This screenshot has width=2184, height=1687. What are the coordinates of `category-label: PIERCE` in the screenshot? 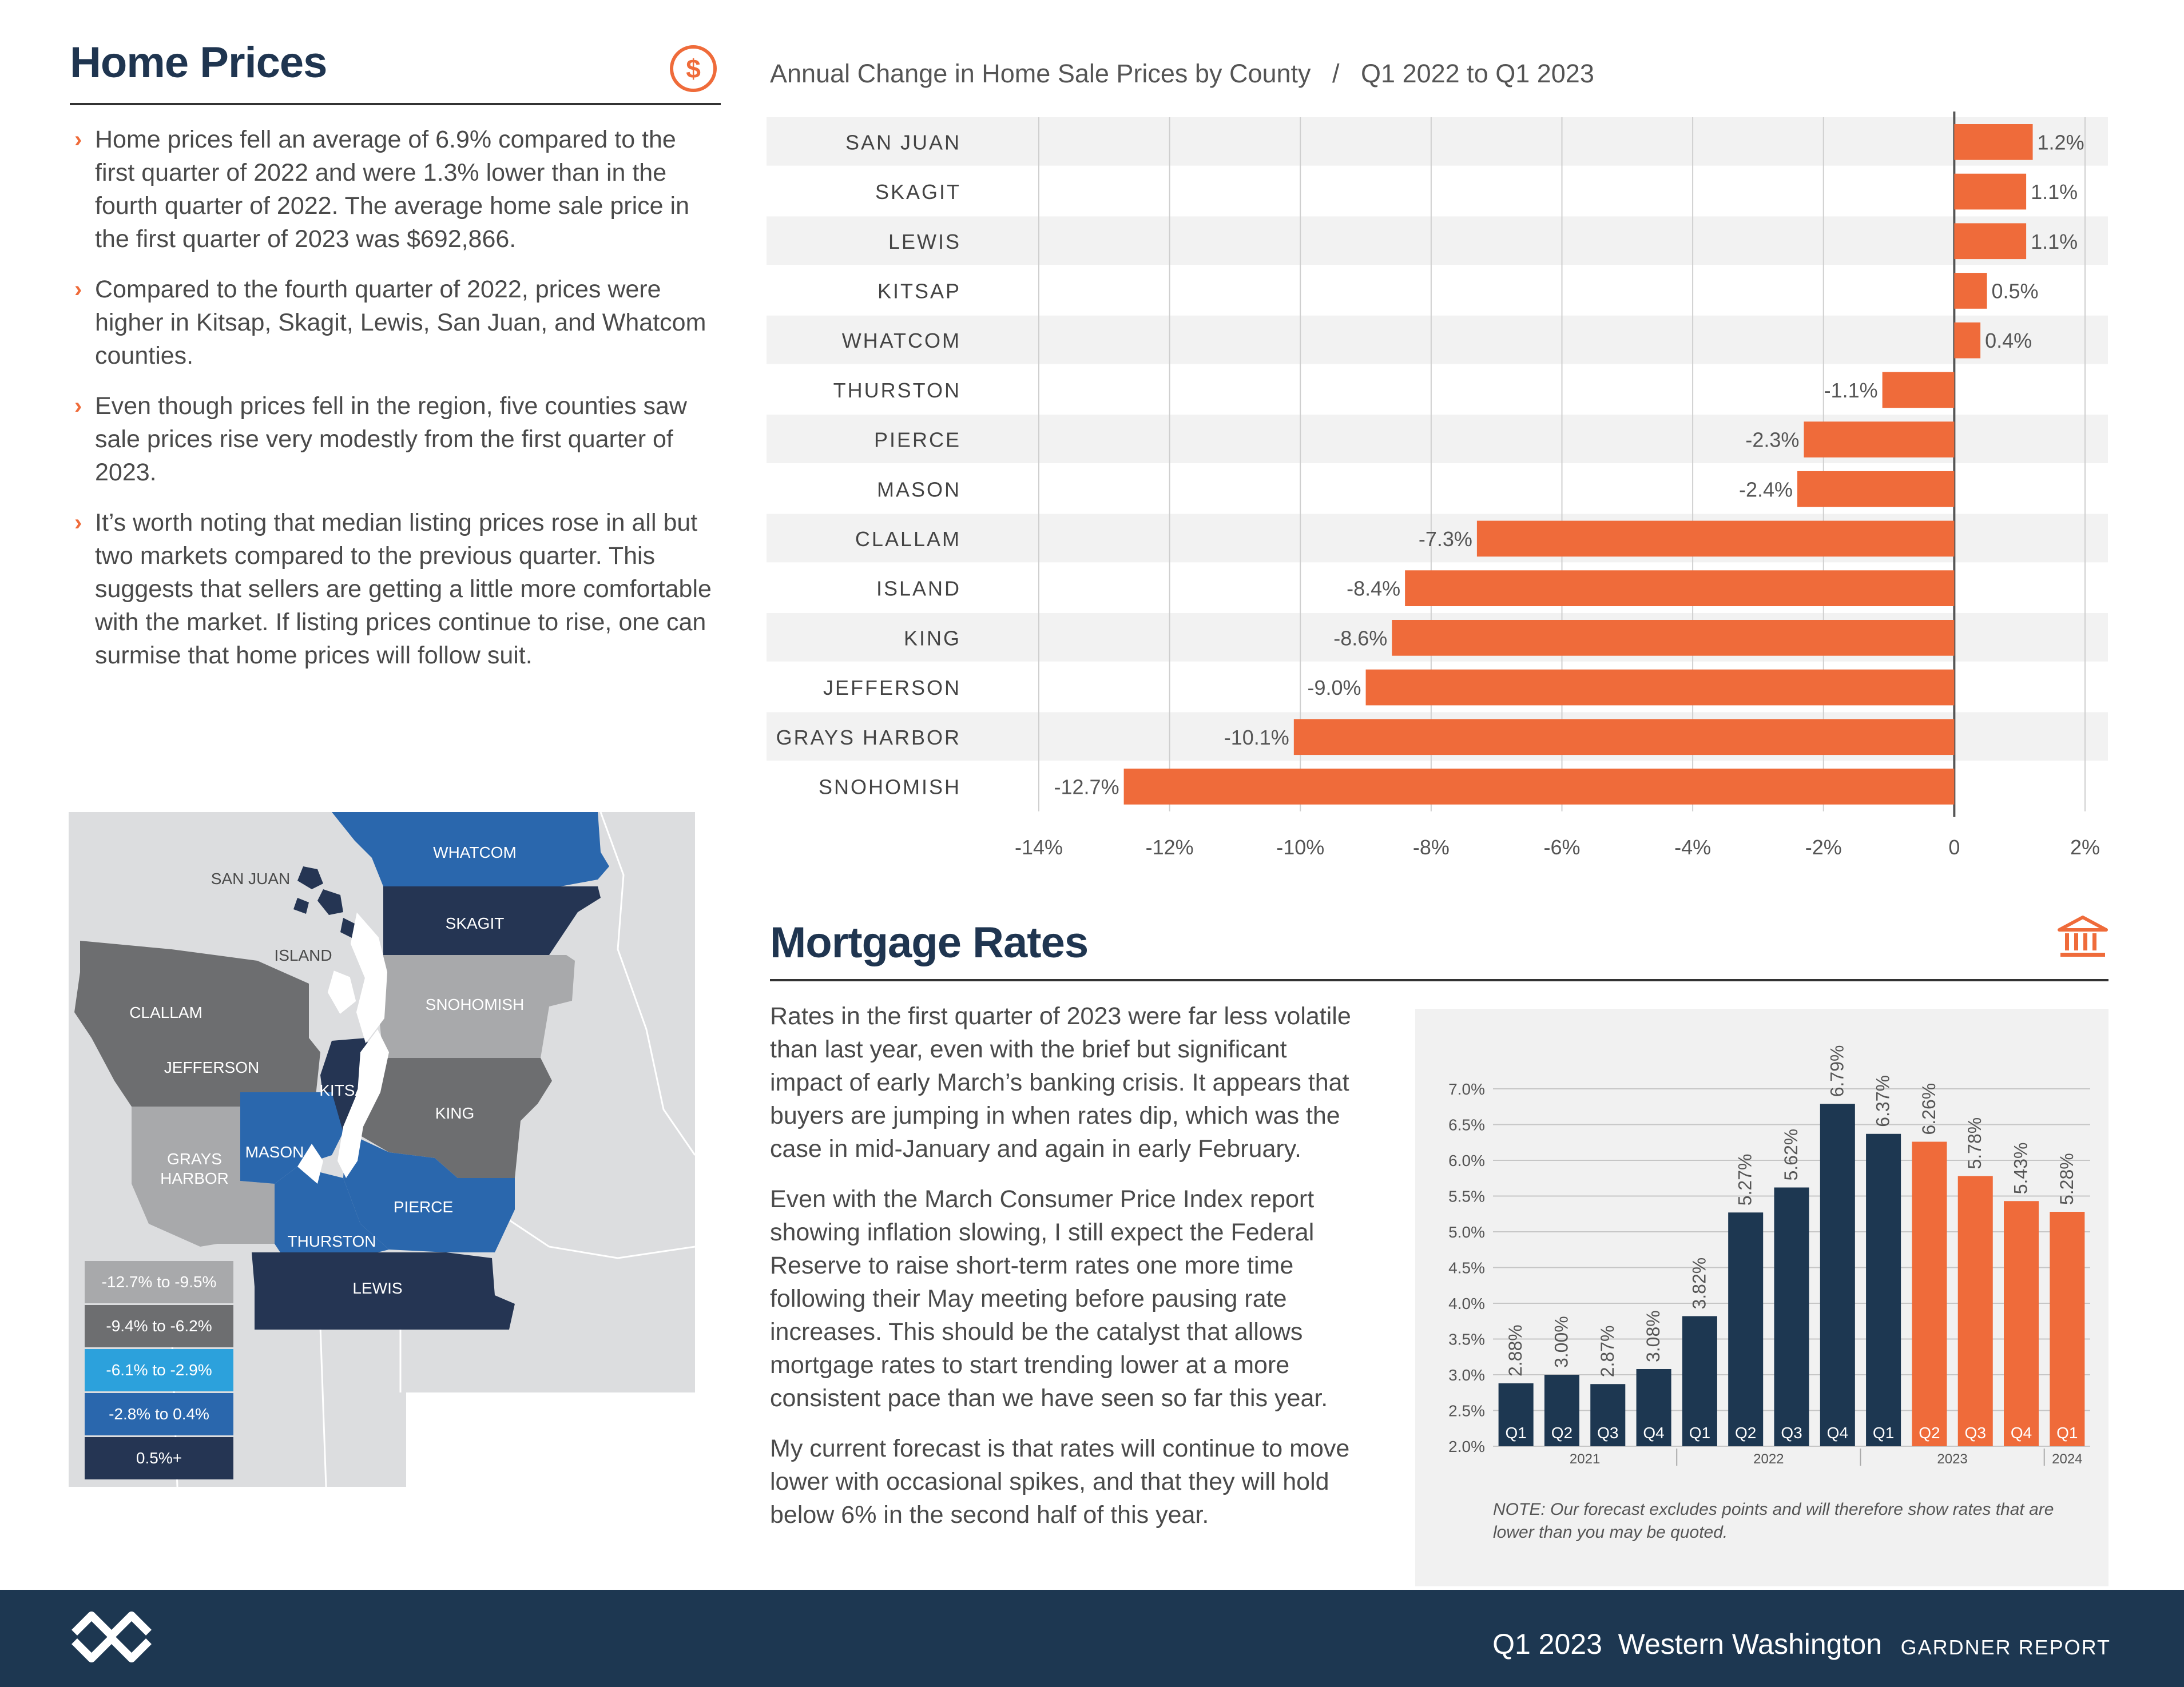 It's located at (917, 440).